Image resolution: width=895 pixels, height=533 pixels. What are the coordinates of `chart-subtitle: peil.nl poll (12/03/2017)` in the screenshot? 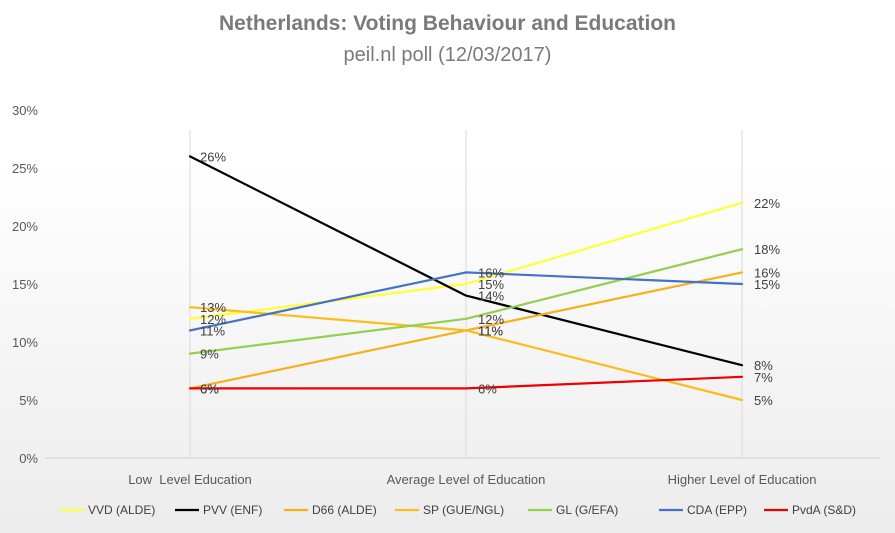 It's located at (447, 55).